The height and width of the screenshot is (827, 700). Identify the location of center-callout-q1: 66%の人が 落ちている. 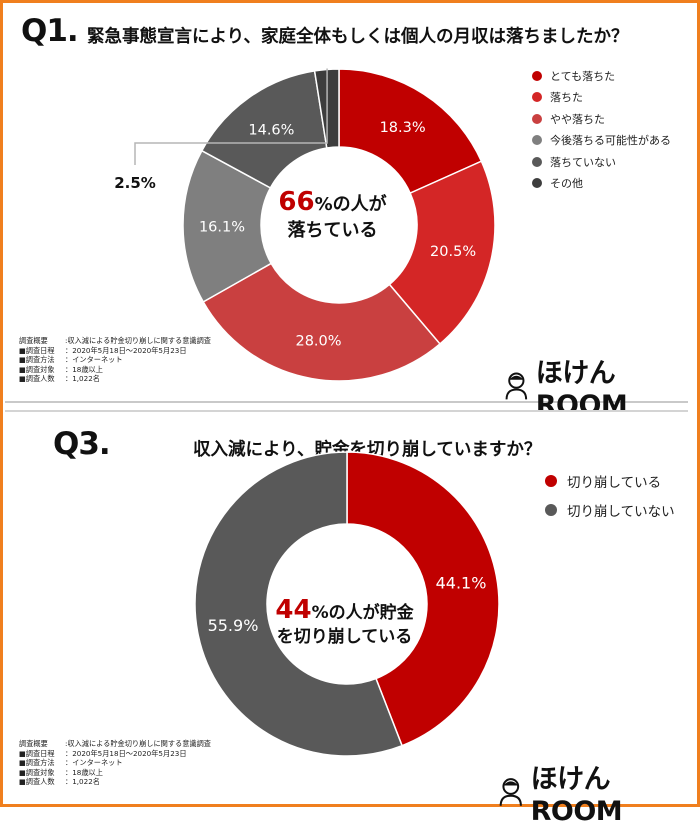
(332, 216).